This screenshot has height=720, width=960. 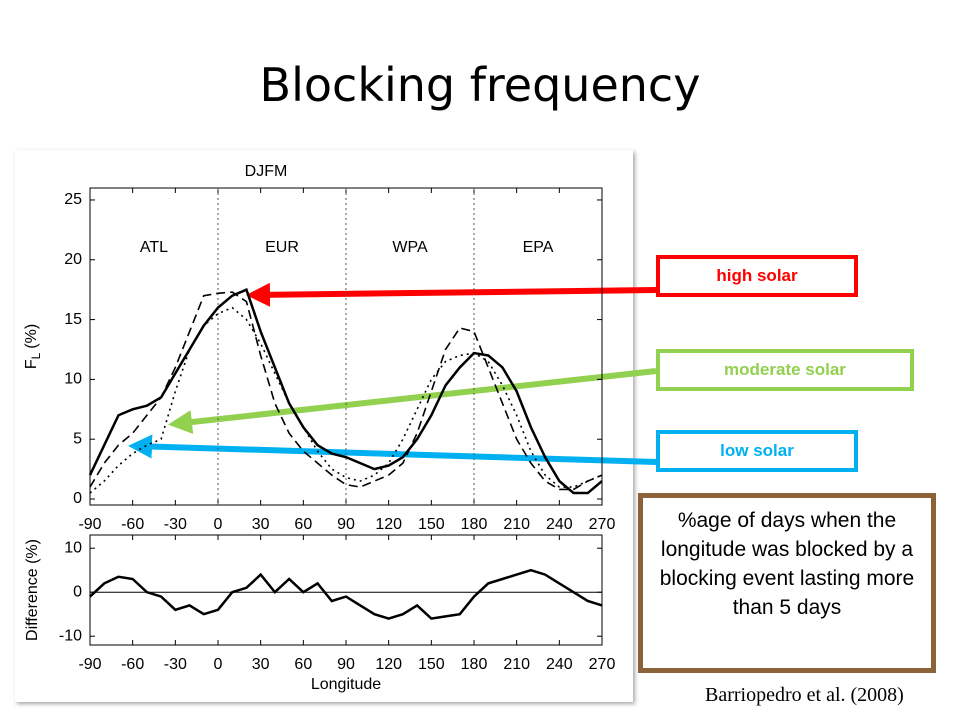 I want to click on annotation-label: low solar, so click(x=757, y=451).